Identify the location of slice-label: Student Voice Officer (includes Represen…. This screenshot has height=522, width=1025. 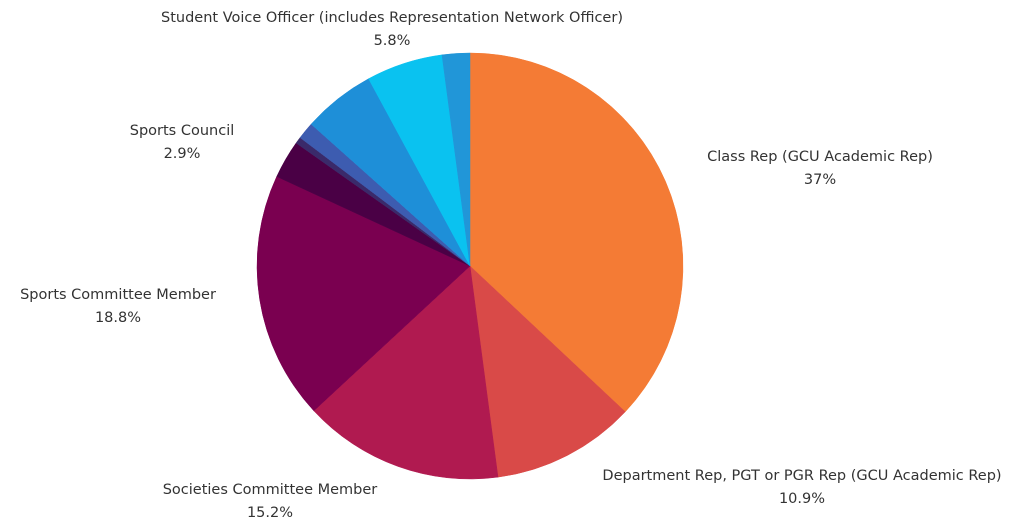
(392, 18).